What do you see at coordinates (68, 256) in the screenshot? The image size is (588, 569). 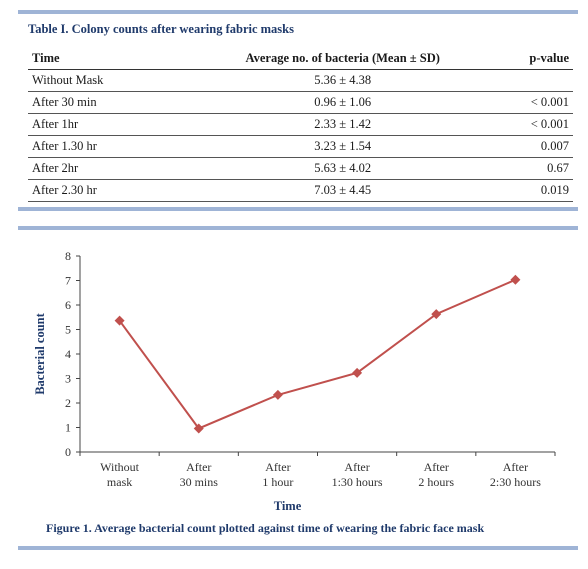 I see `y-tick-label: 8` at bounding box center [68, 256].